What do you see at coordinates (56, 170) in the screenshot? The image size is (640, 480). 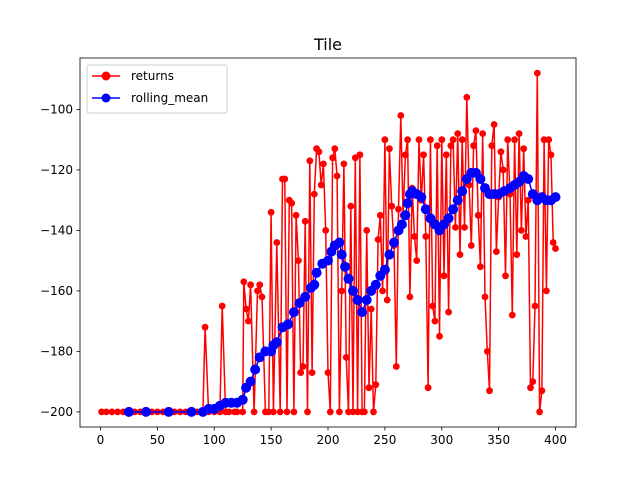 I see `y-tick-label: −120` at bounding box center [56, 170].